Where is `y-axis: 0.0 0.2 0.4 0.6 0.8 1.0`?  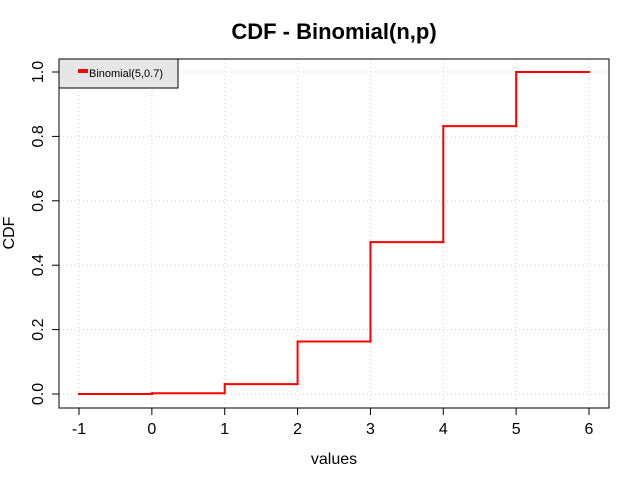
y-axis: 0.0 0.2 0.4 0.6 0.8 1.0 is located at coordinates (44, 233).